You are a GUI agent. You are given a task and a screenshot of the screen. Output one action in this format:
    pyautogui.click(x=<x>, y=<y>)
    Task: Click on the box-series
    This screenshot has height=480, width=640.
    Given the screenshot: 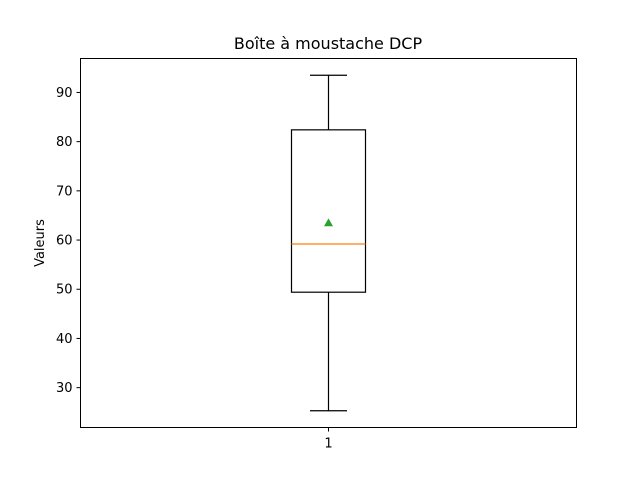 What is the action you would take?
    pyautogui.click(x=328, y=243)
    